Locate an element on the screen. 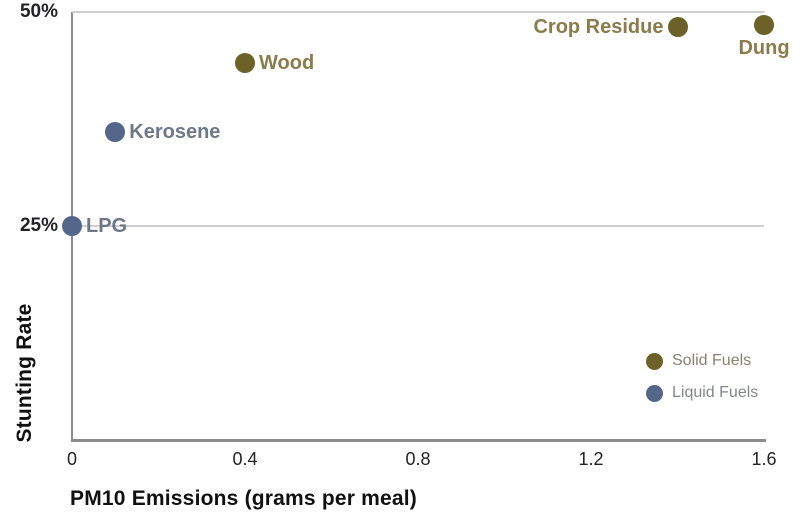 The height and width of the screenshot is (520, 800). x-tick-label: 1.6 is located at coordinates (764, 459).